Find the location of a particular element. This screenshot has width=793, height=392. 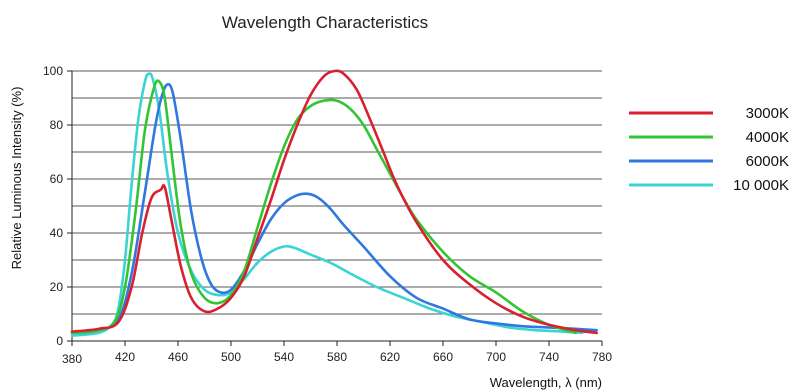

y-tick-label: 40 is located at coordinates (57, 233).